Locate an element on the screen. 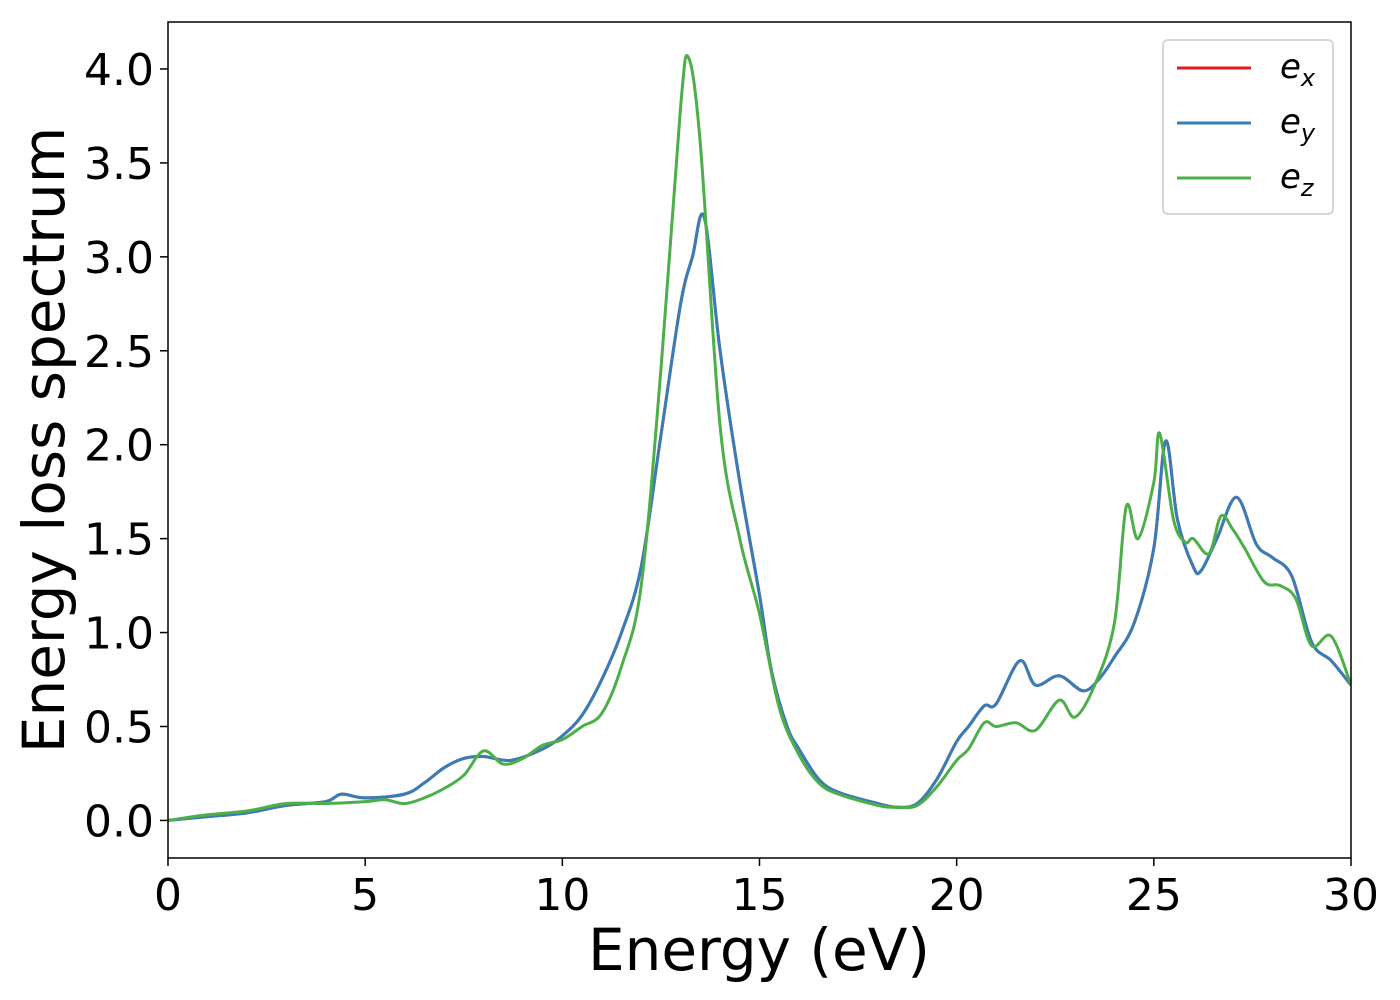 This screenshot has width=1400, height=1000. y-tick-label: 1.5 is located at coordinates (119, 540).